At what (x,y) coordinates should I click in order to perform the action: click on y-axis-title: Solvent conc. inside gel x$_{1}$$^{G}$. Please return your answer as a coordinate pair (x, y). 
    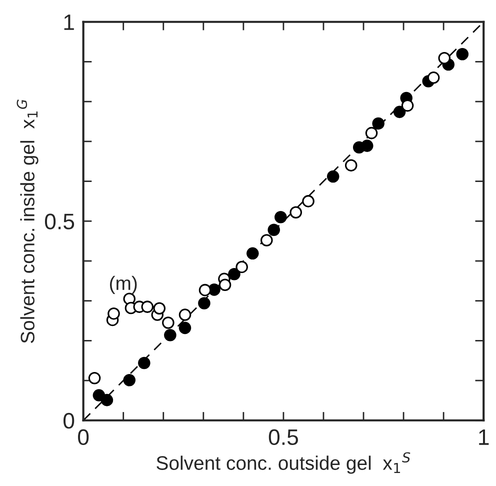
    Looking at the image, I should click on (27, 222).